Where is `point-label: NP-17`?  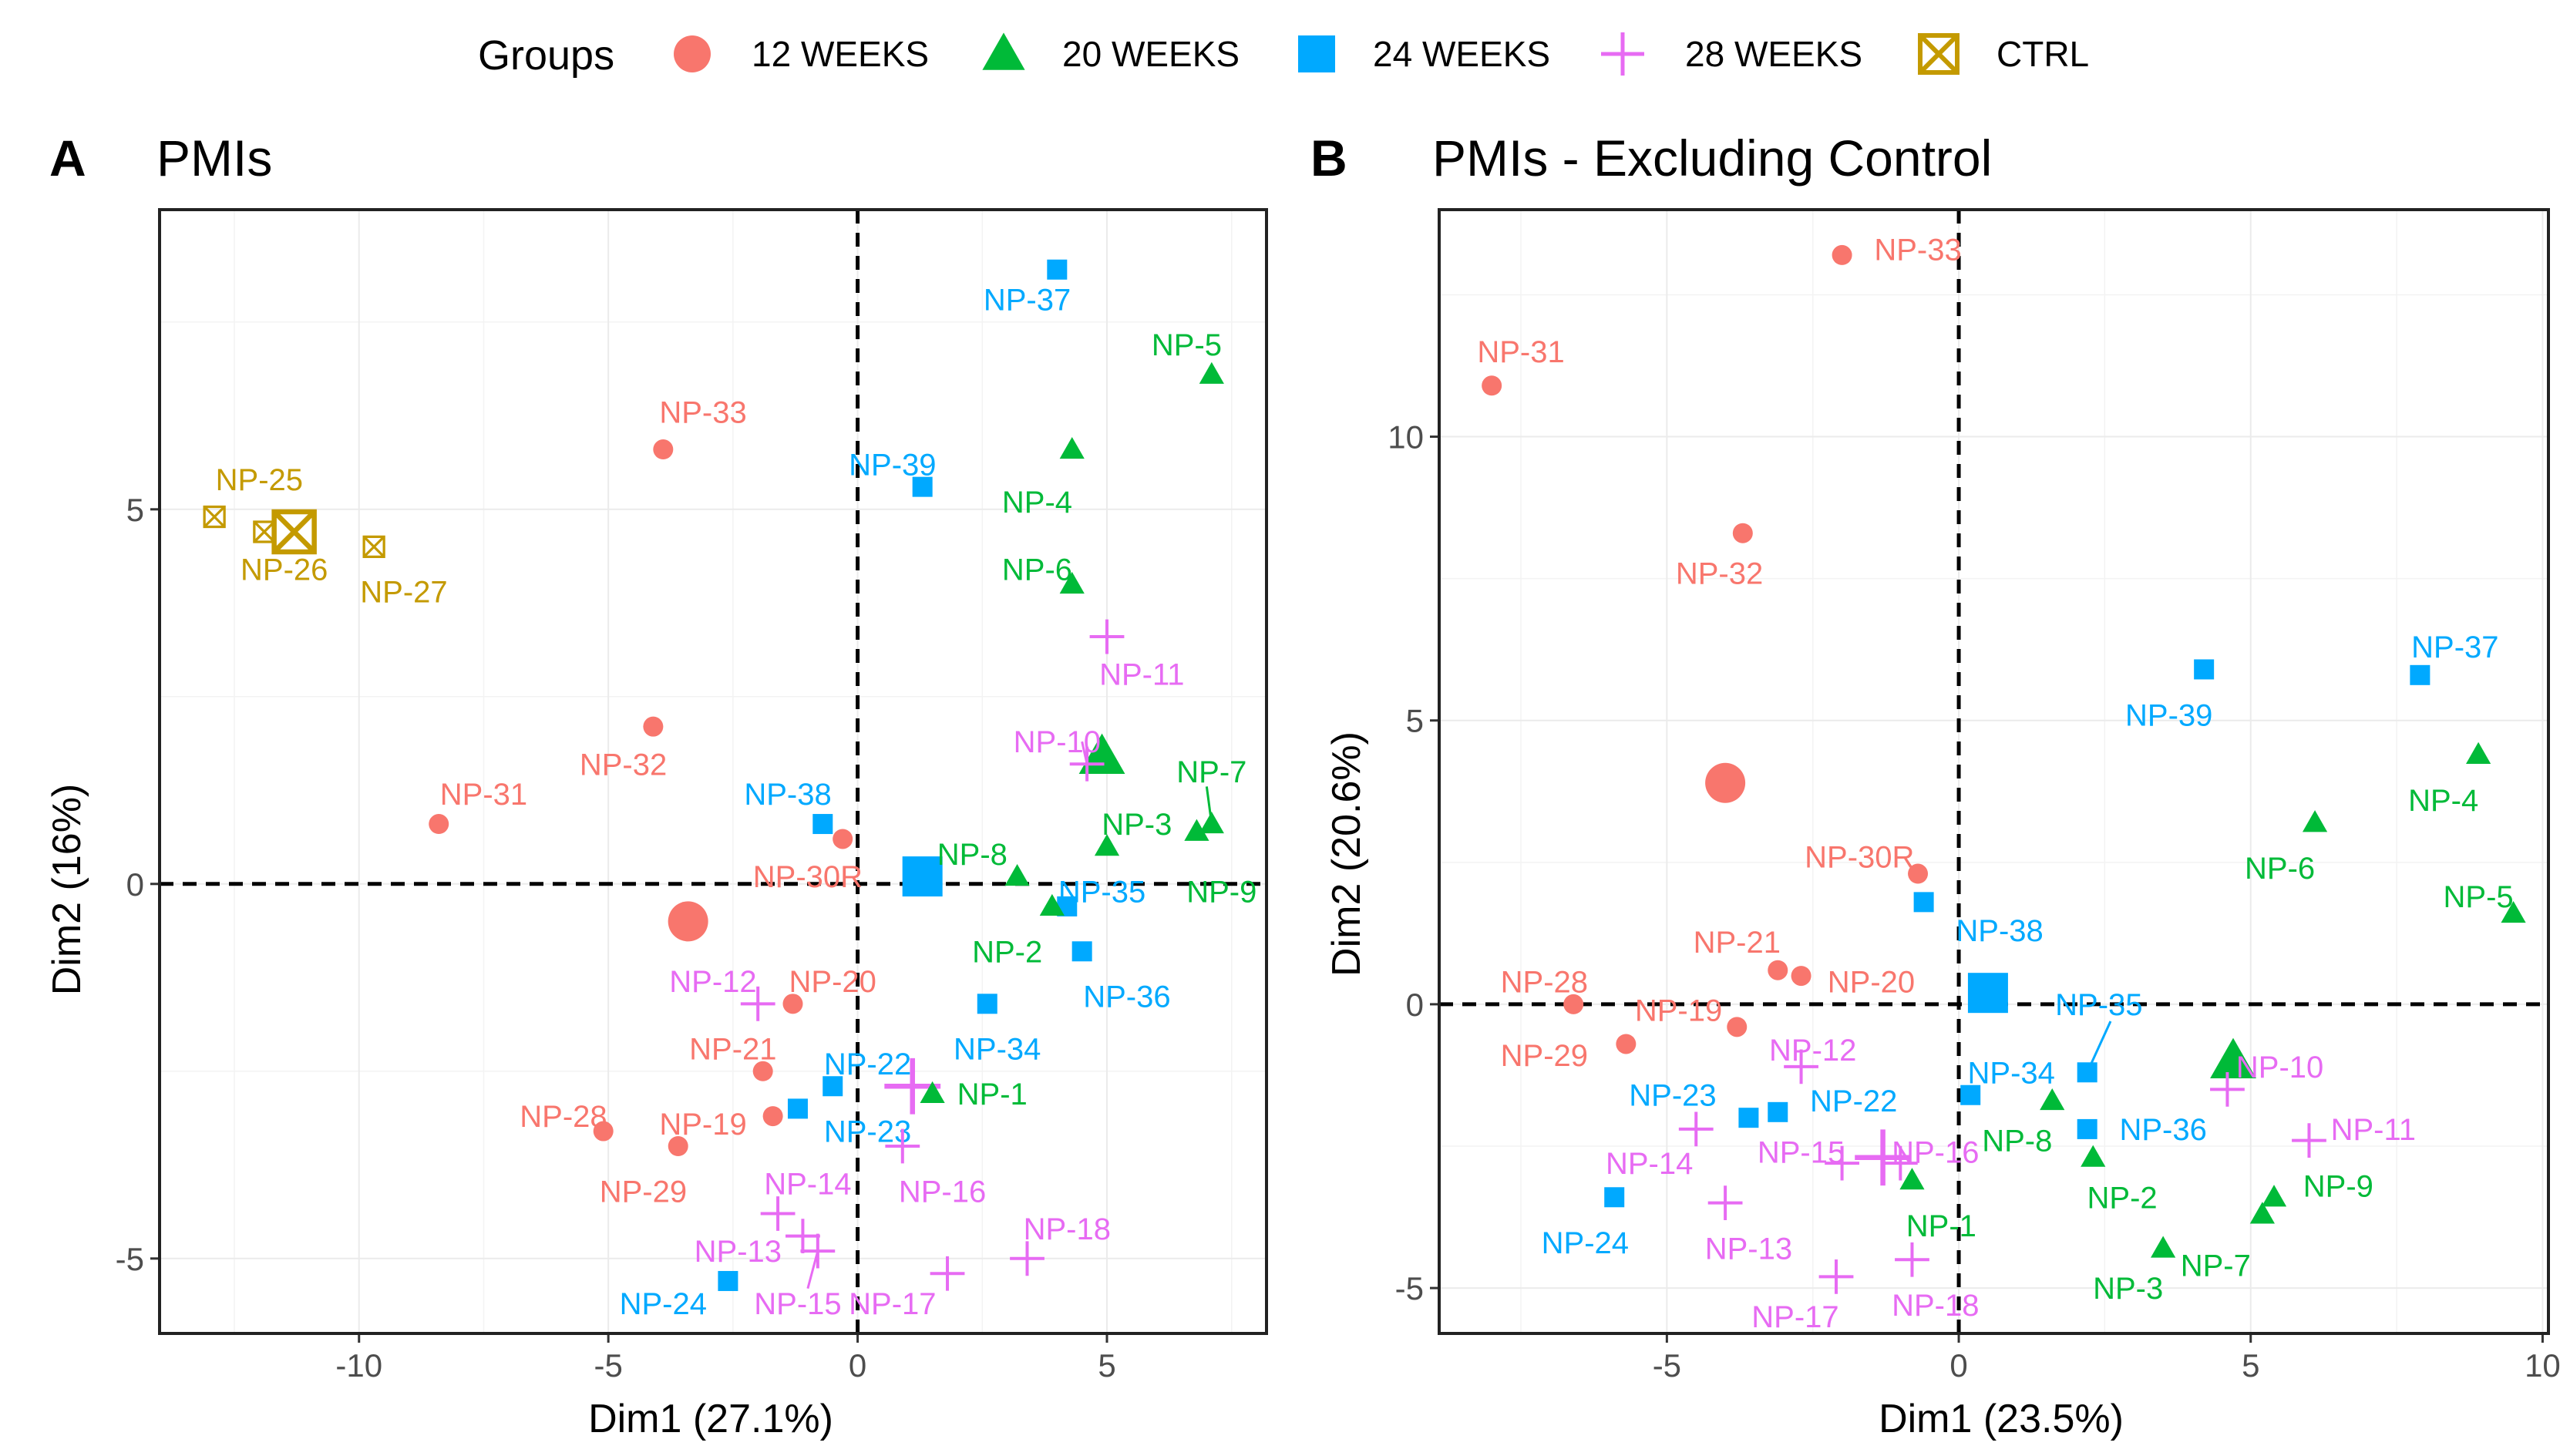 point-label: NP-17 is located at coordinates (892, 1304).